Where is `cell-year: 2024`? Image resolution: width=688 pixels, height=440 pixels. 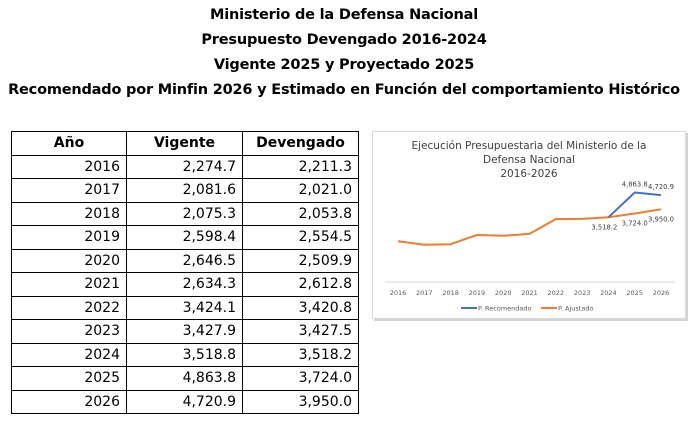 cell-year: 2024 is located at coordinates (69, 354).